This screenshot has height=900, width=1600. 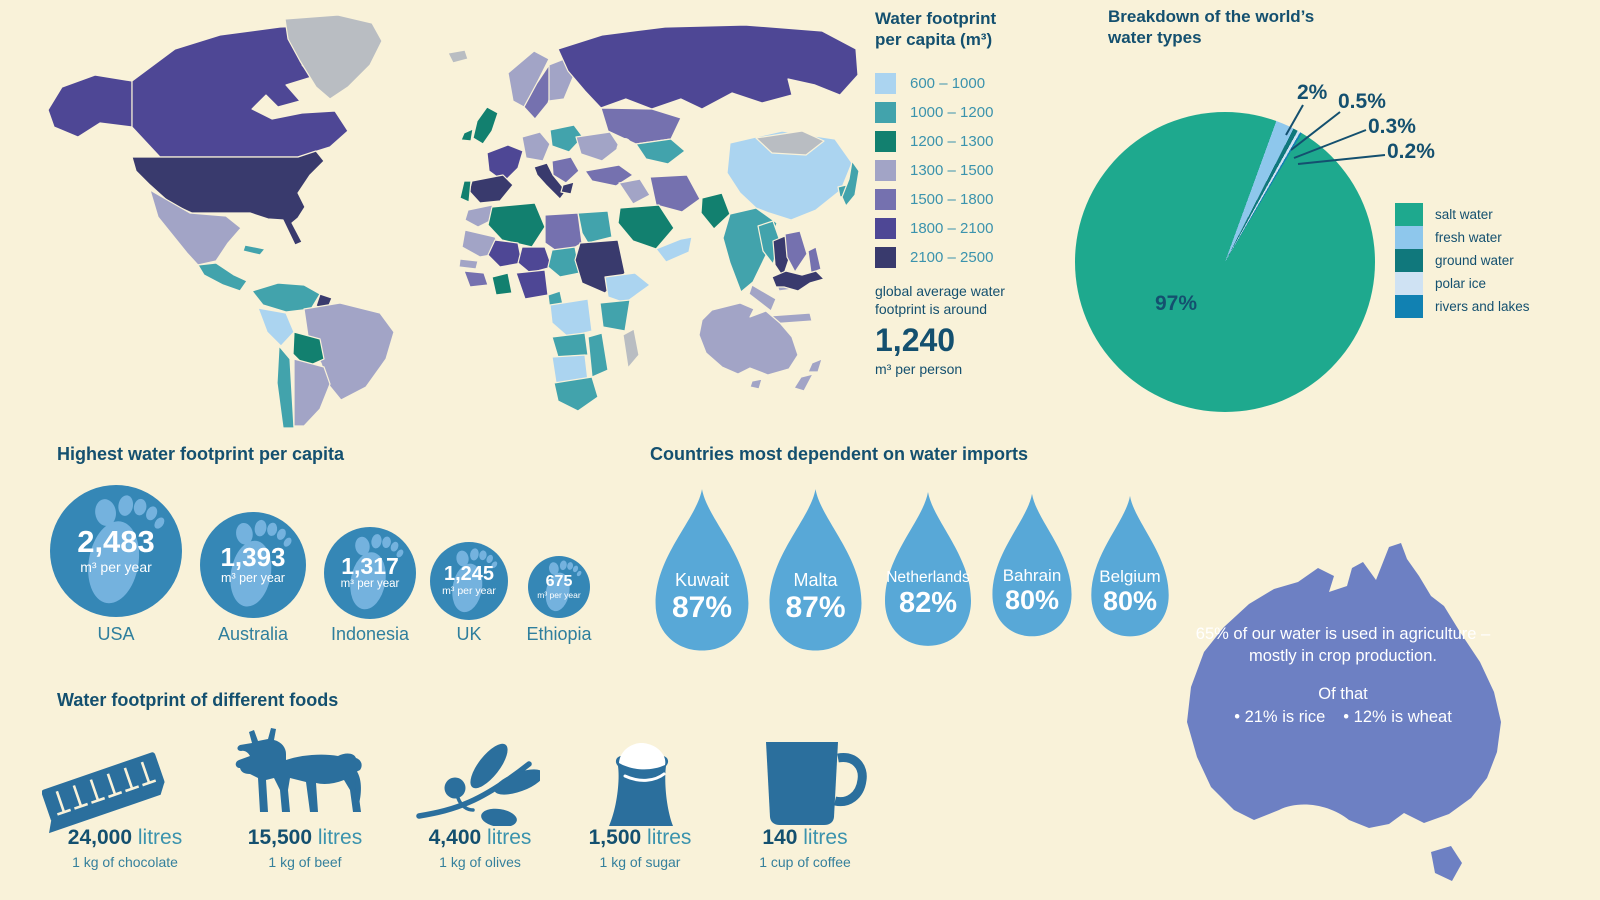 I want to click on pie-legend-row: polar ice, so click(x=1462, y=283).